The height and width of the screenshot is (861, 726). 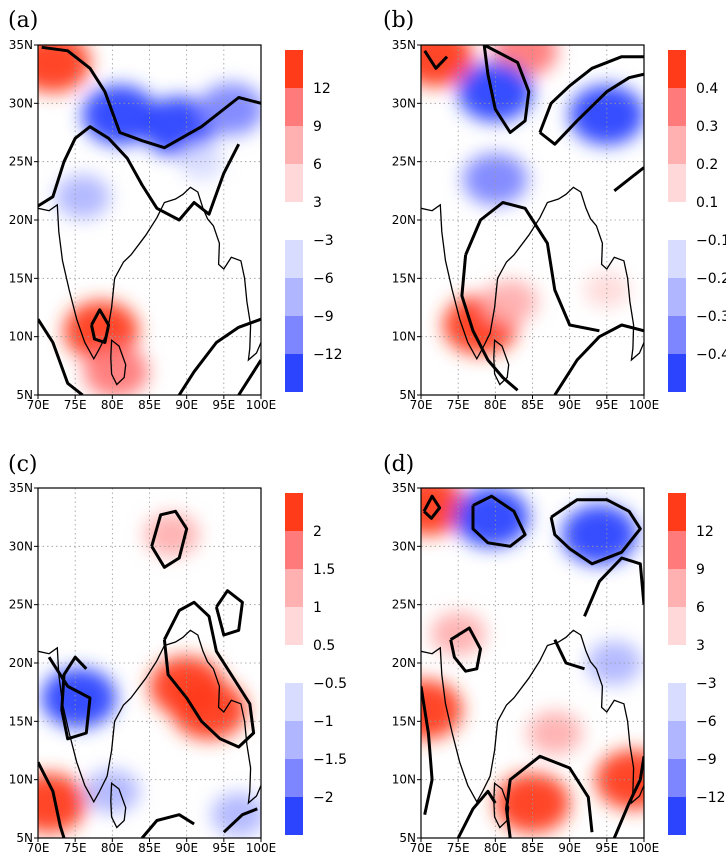 I want to click on colorbar-label: −3, so click(x=323, y=241).